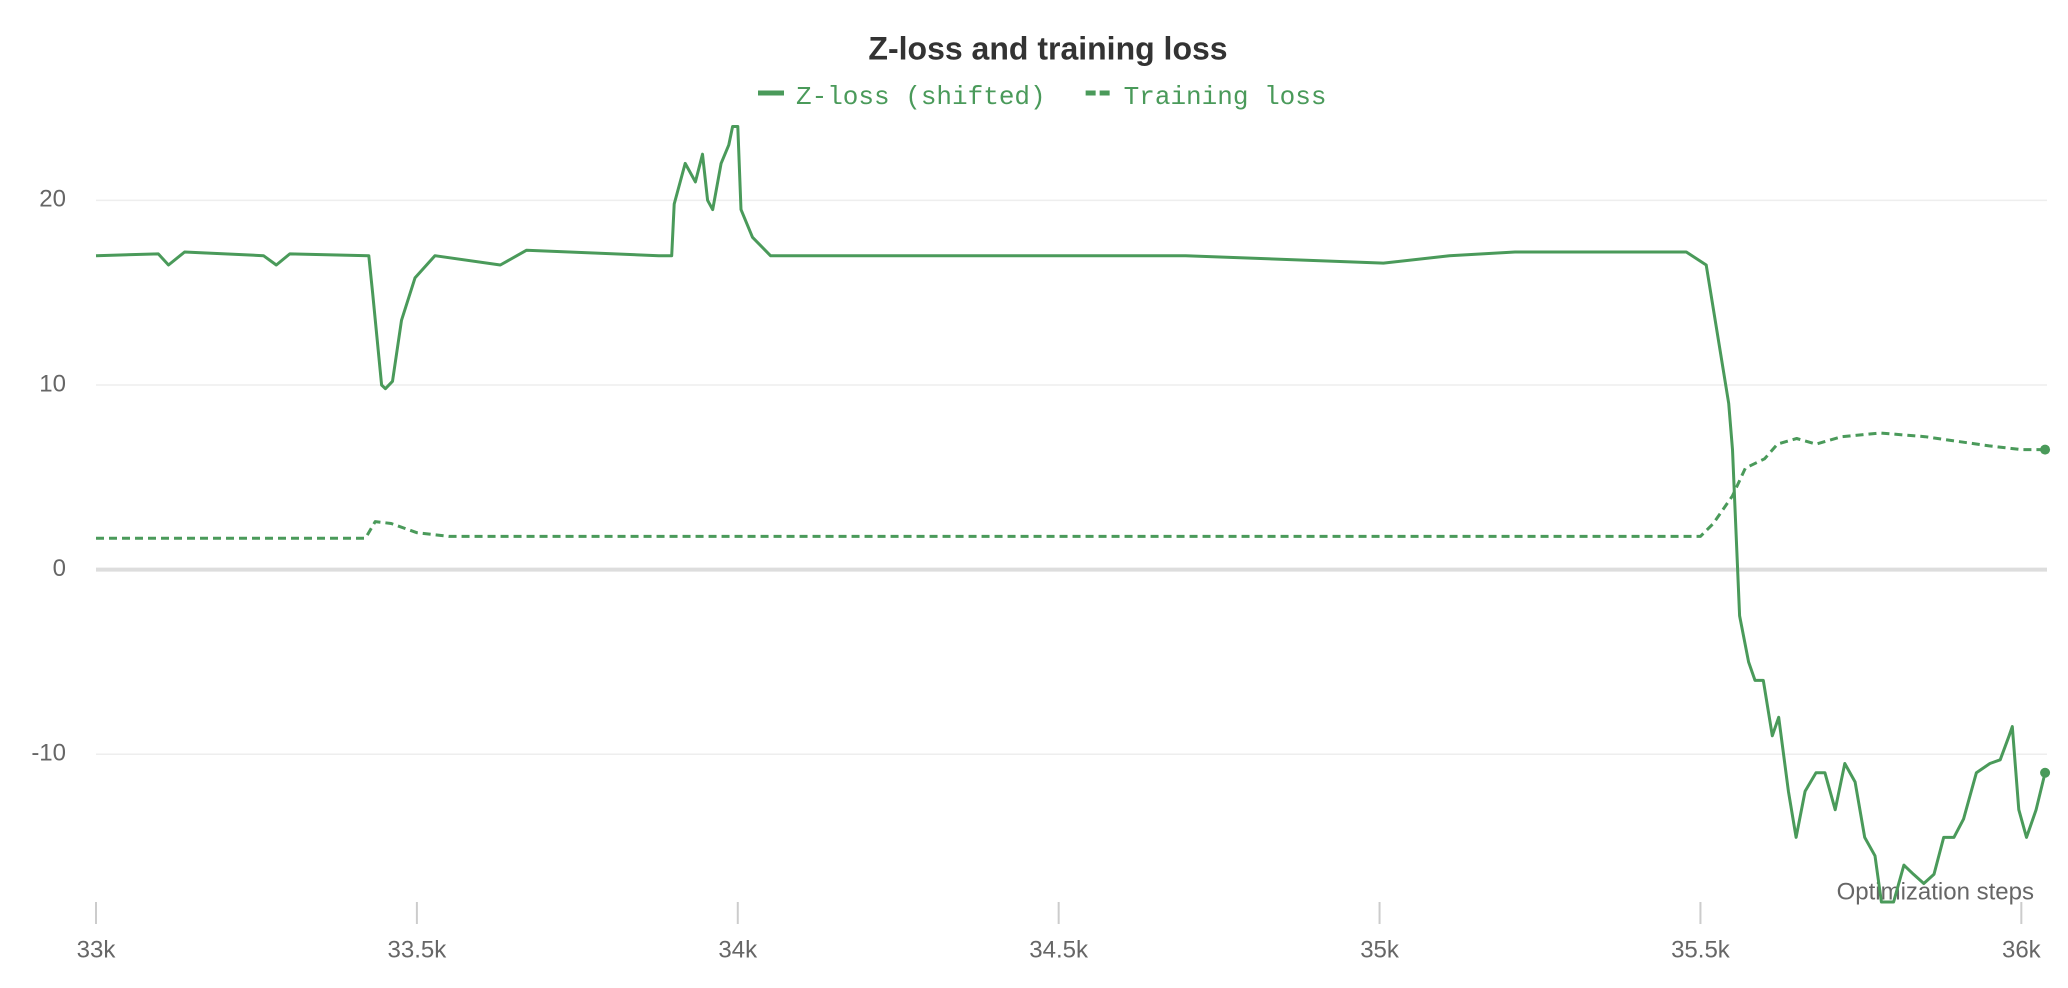 This screenshot has height=988, width=2068. Describe the element at coordinates (418, 949) in the screenshot. I see `x-tick-label: 33.5k` at that location.